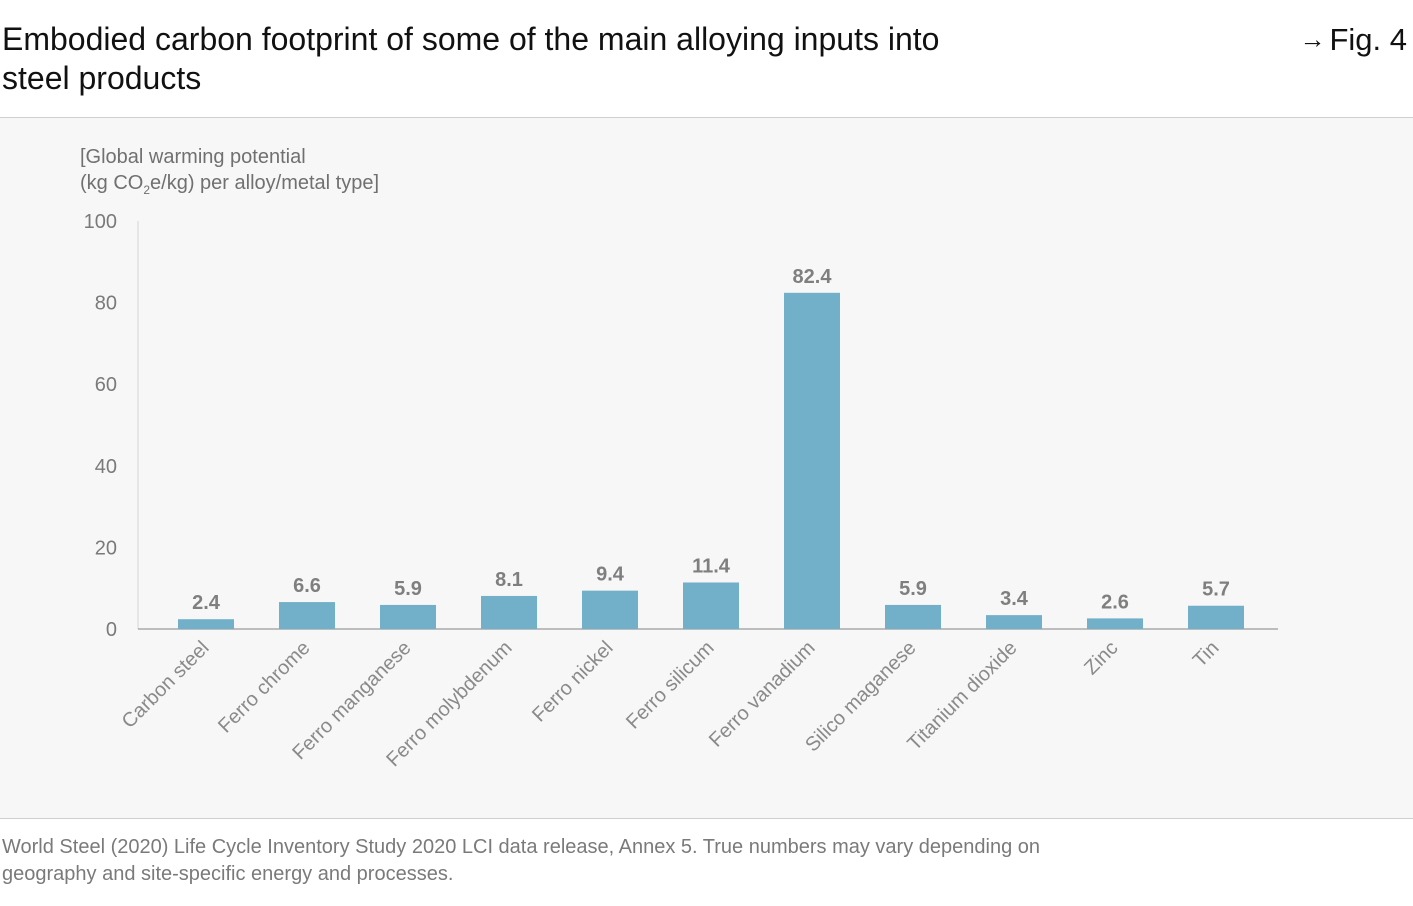  What do you see at coordinates (1312, 39) in the screenshot?
I see `arrow-right-icon: →` at bounding box center [1312, 39].